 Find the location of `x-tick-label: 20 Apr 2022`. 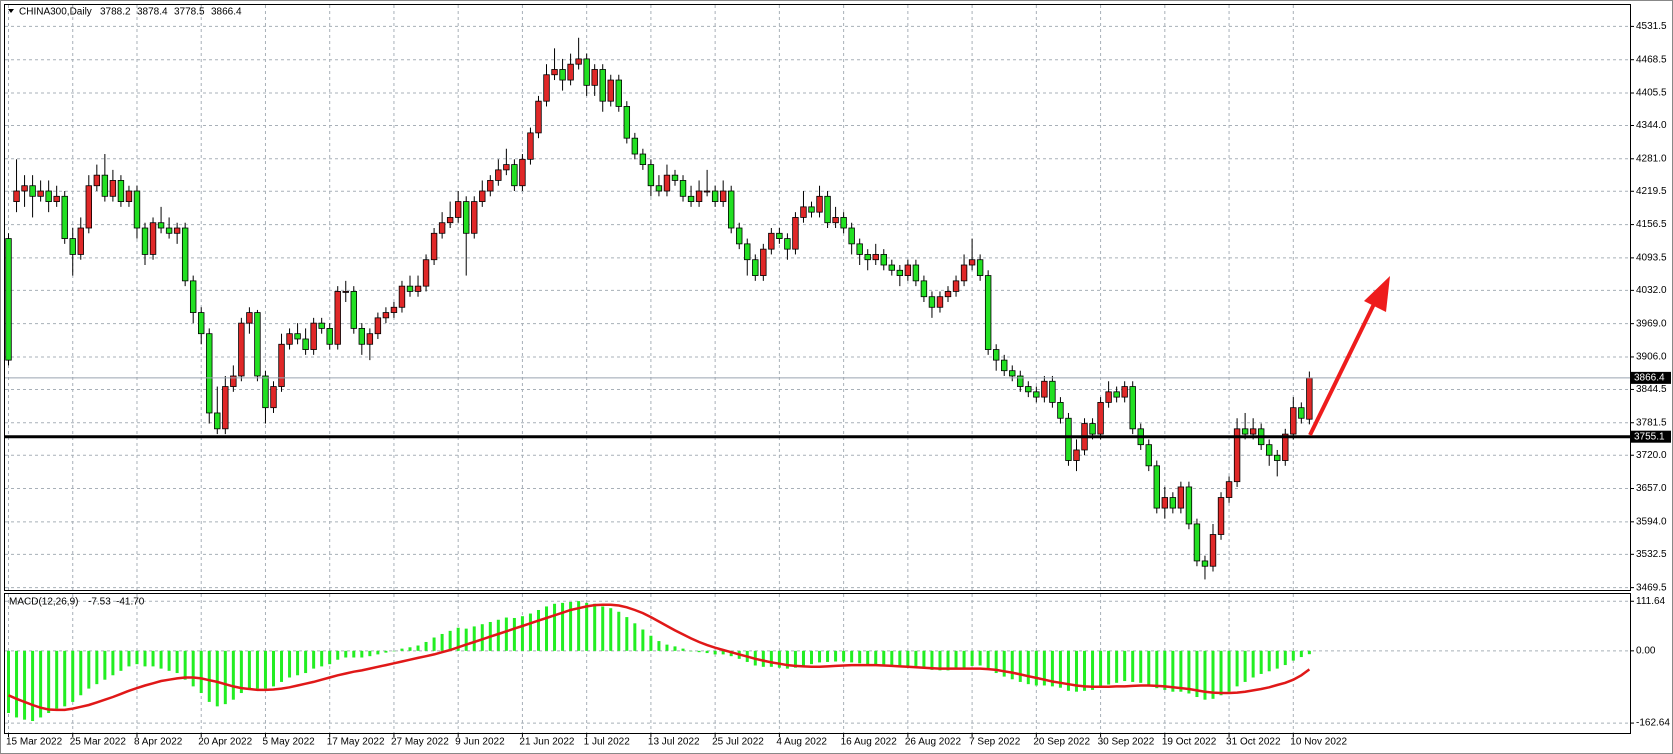

x-tick-label: 20 Apr 2022 is located at coordinates (225, 742).